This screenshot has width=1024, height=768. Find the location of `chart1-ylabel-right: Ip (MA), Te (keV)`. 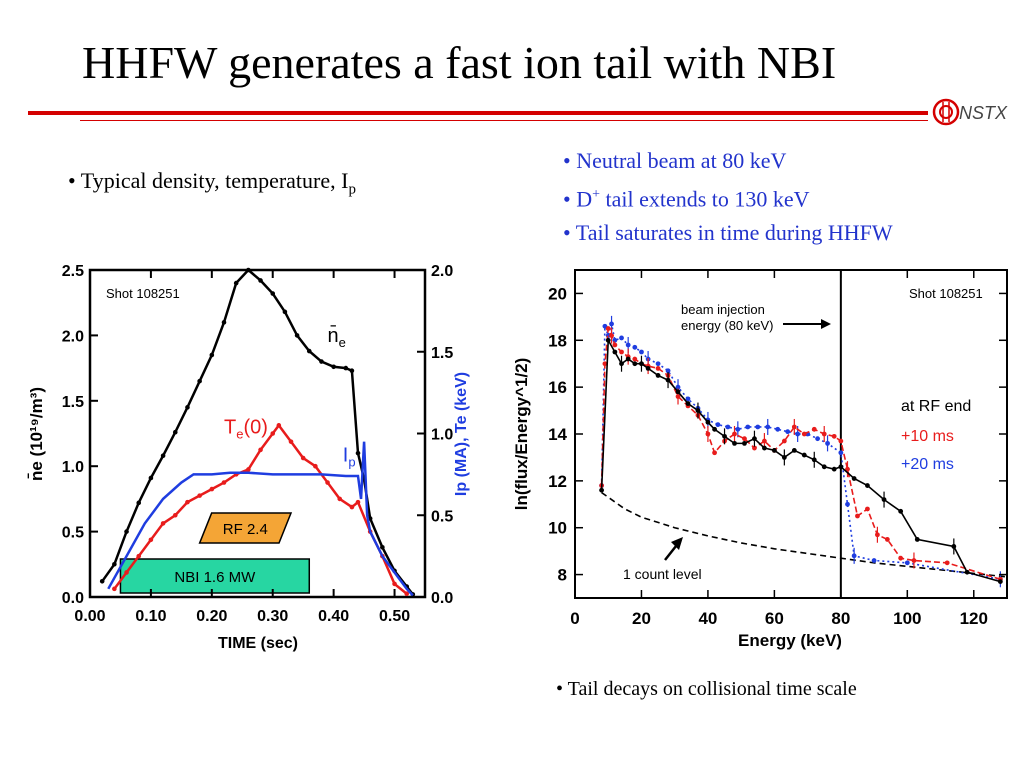

chart1-ylabel-right: Ip (MA), Te (keV) is located at coordinates (461, 434).